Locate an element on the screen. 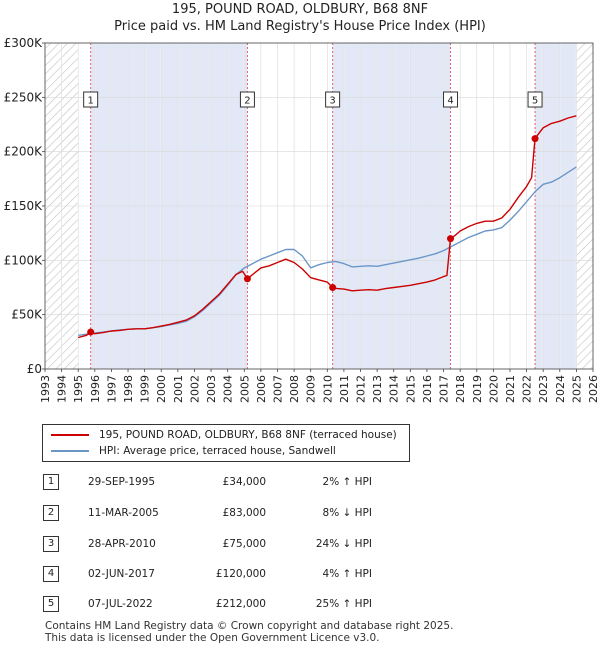  sale-marker-label: 1 is located at coordinates (90, 101).